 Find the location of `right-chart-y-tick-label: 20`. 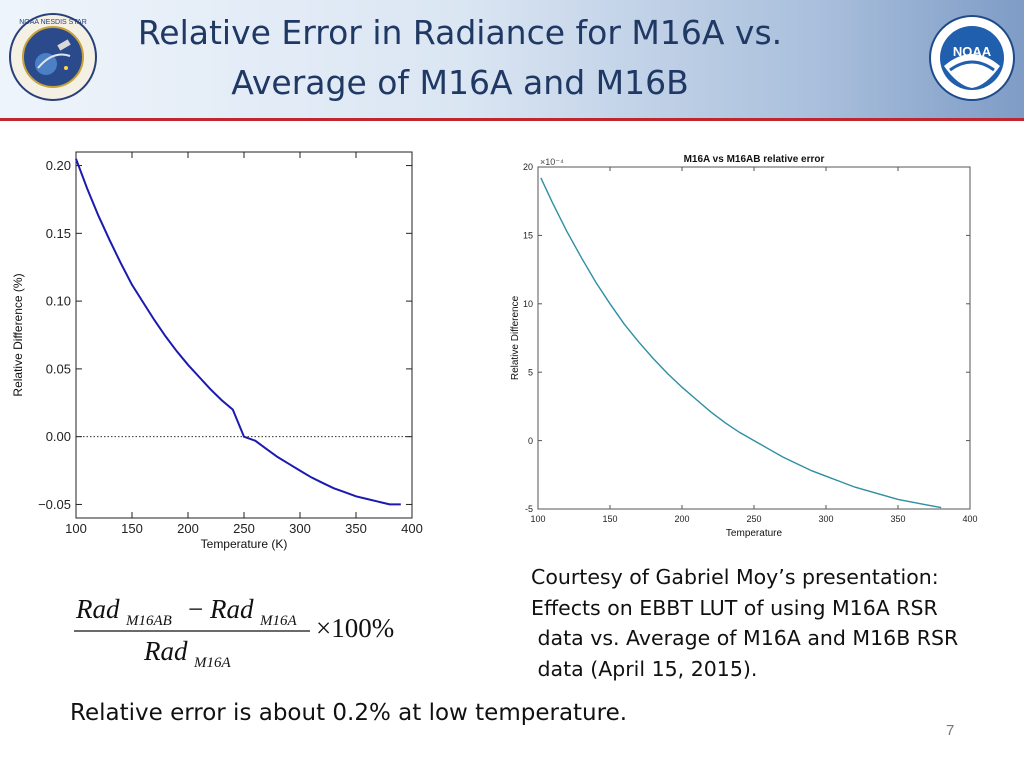

right-chart-y-tick-label: 20 is located at coordinates (528, 167).